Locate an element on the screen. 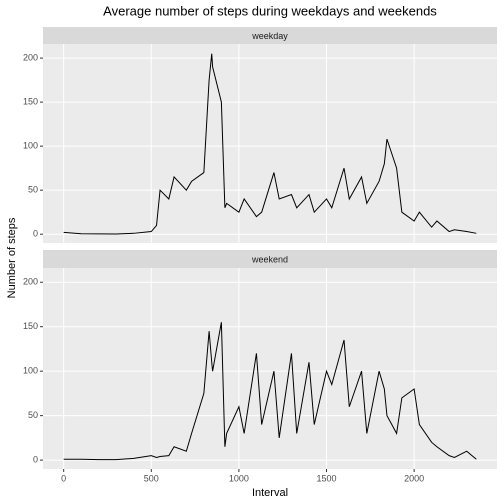 The height and width of the screenshot is (504, 504). x-axis-label: Interval is located at coordinates (270, 493).